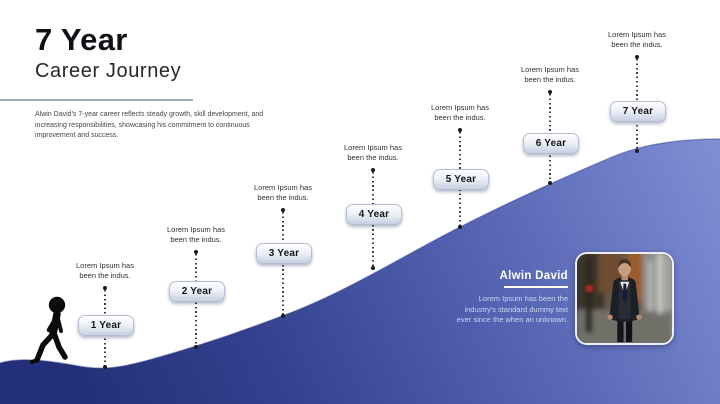 The image size is (720, 404). I want to click on page-subtitle: Career Journey, so click(108, 70).